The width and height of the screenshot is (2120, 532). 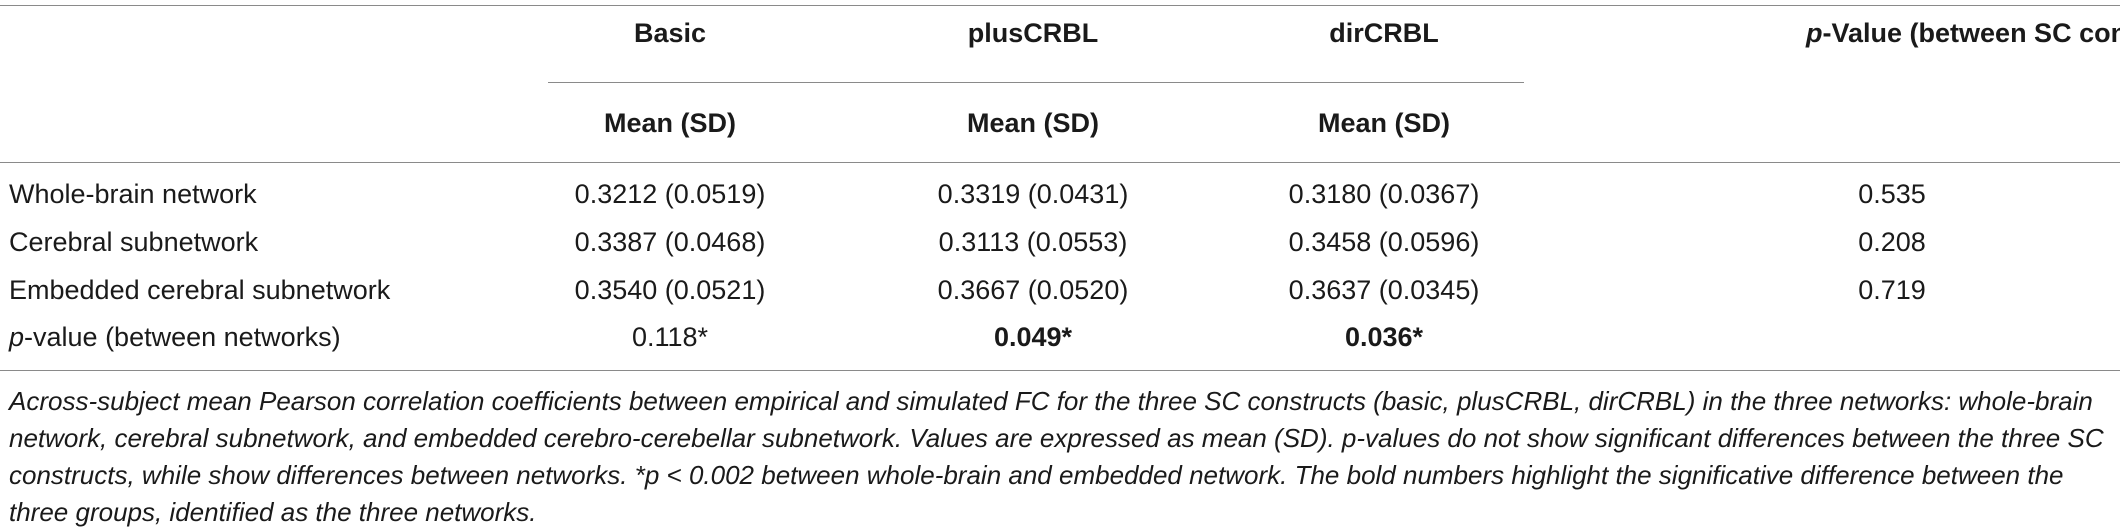 I want to click on row-label-pvalue-italic: p, so click(x=17, y=337).